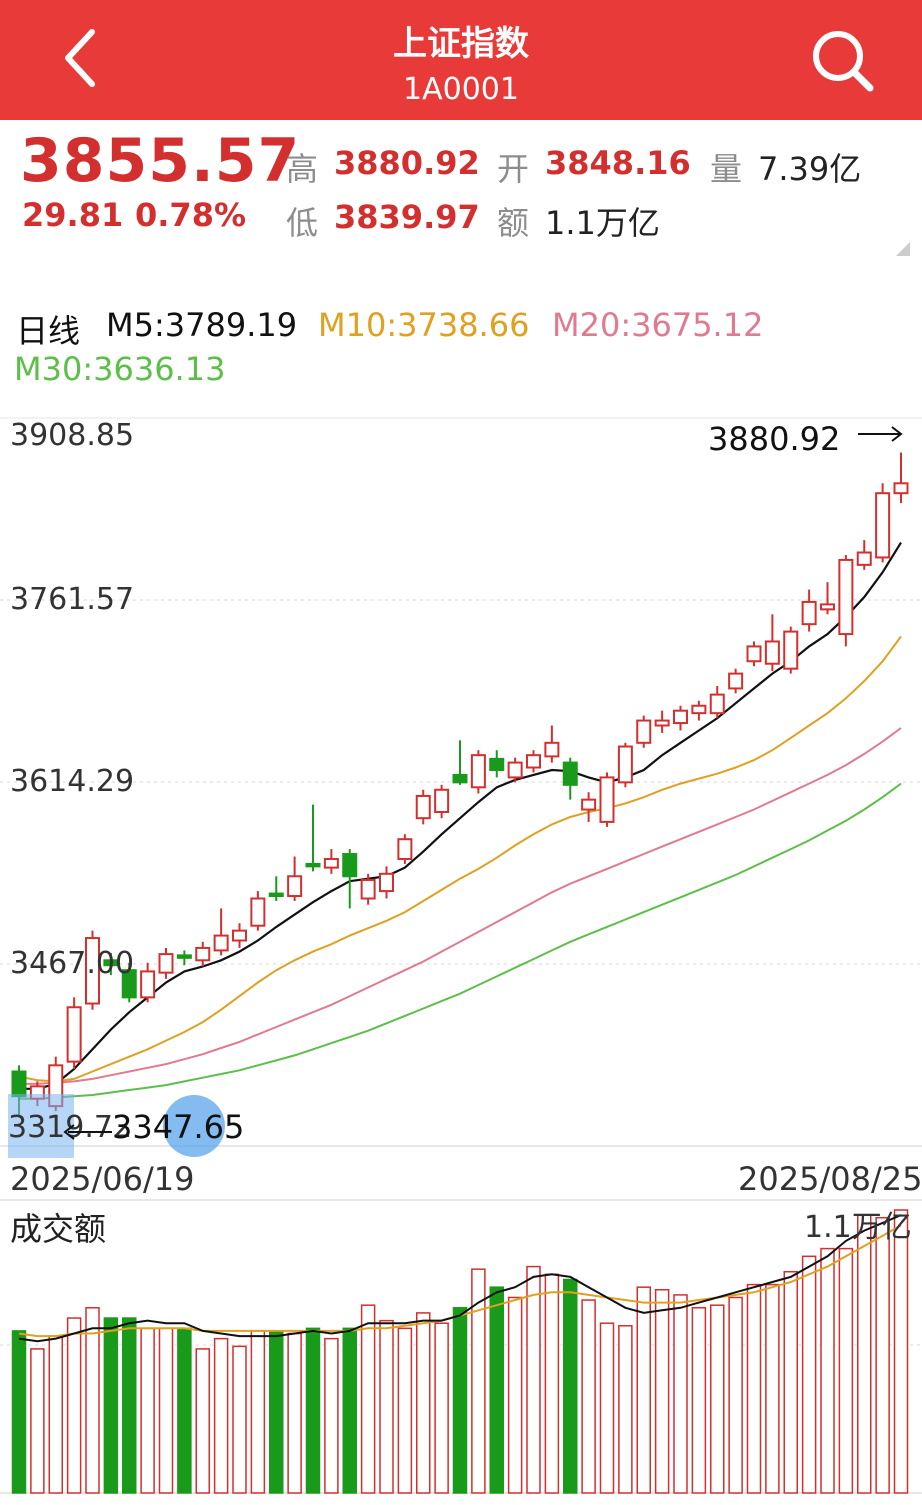 Image resolution: width=922 pixels, height=1505 pixels. What do you see at coordinates (810, 169) in the screenshot?
I see `volume-value: 7.39亿` at bounding box center [810, 169].